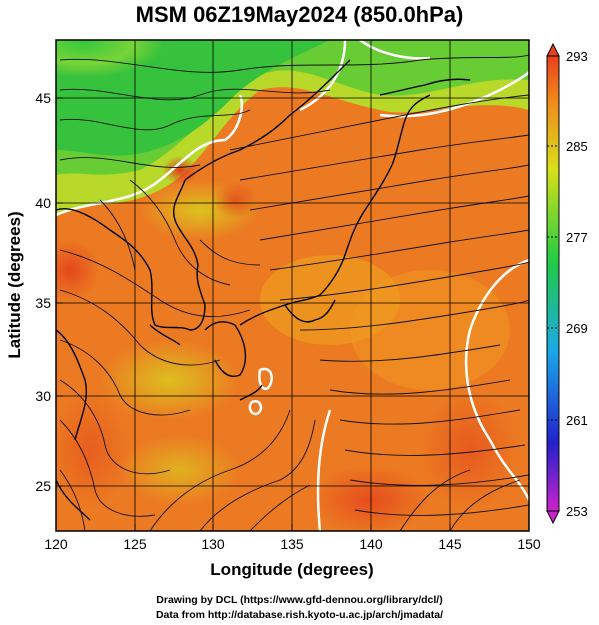 This screenshot has height=625, width=599. Describe the element at coordinates (43, 396) in the screenshot. I see `y-tick-label: 30` at that location.